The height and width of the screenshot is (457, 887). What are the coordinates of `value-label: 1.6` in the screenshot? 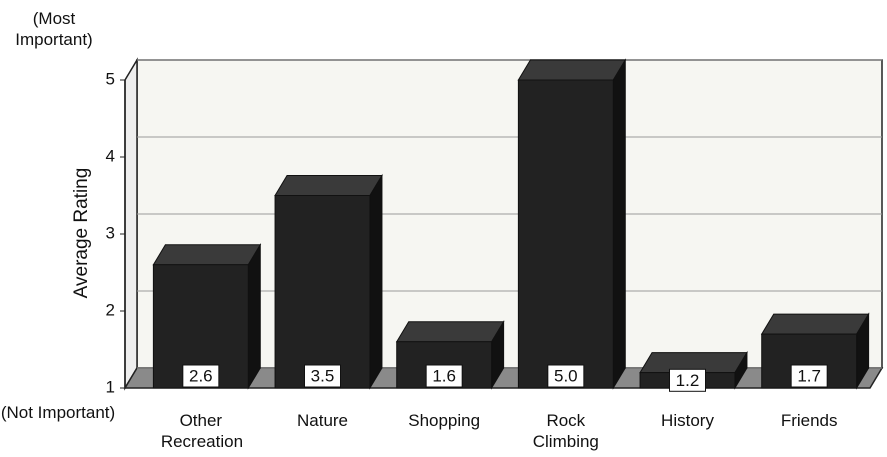 It's located at (444, 375).